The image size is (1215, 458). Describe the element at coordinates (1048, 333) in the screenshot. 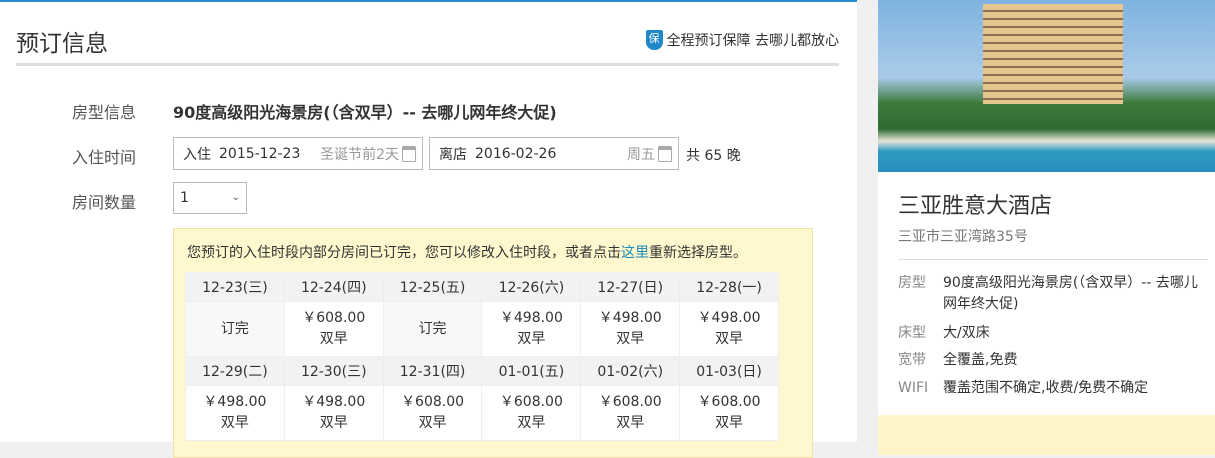

I see `detail-bed-type: 床型 大/双床` at that location.